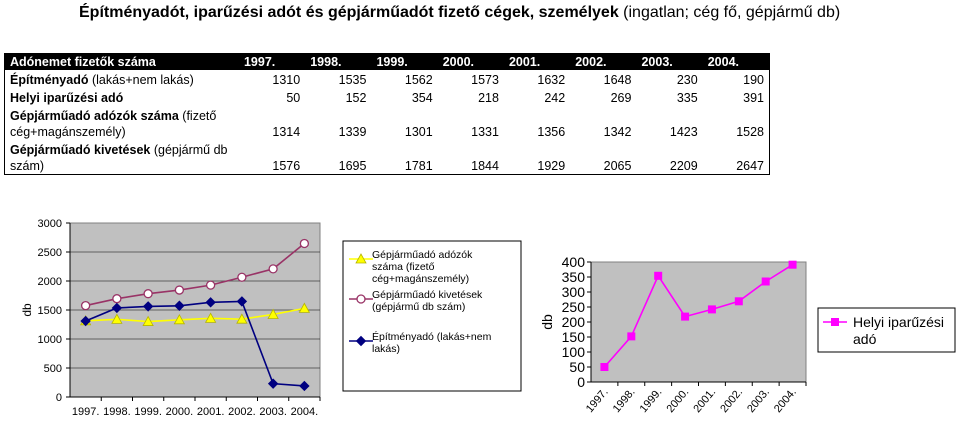 This screenshot has width=960, height=439. Describe the element at coordinates (59, 398) in the screenshot. I see `y-tick-label: 0` at that location.